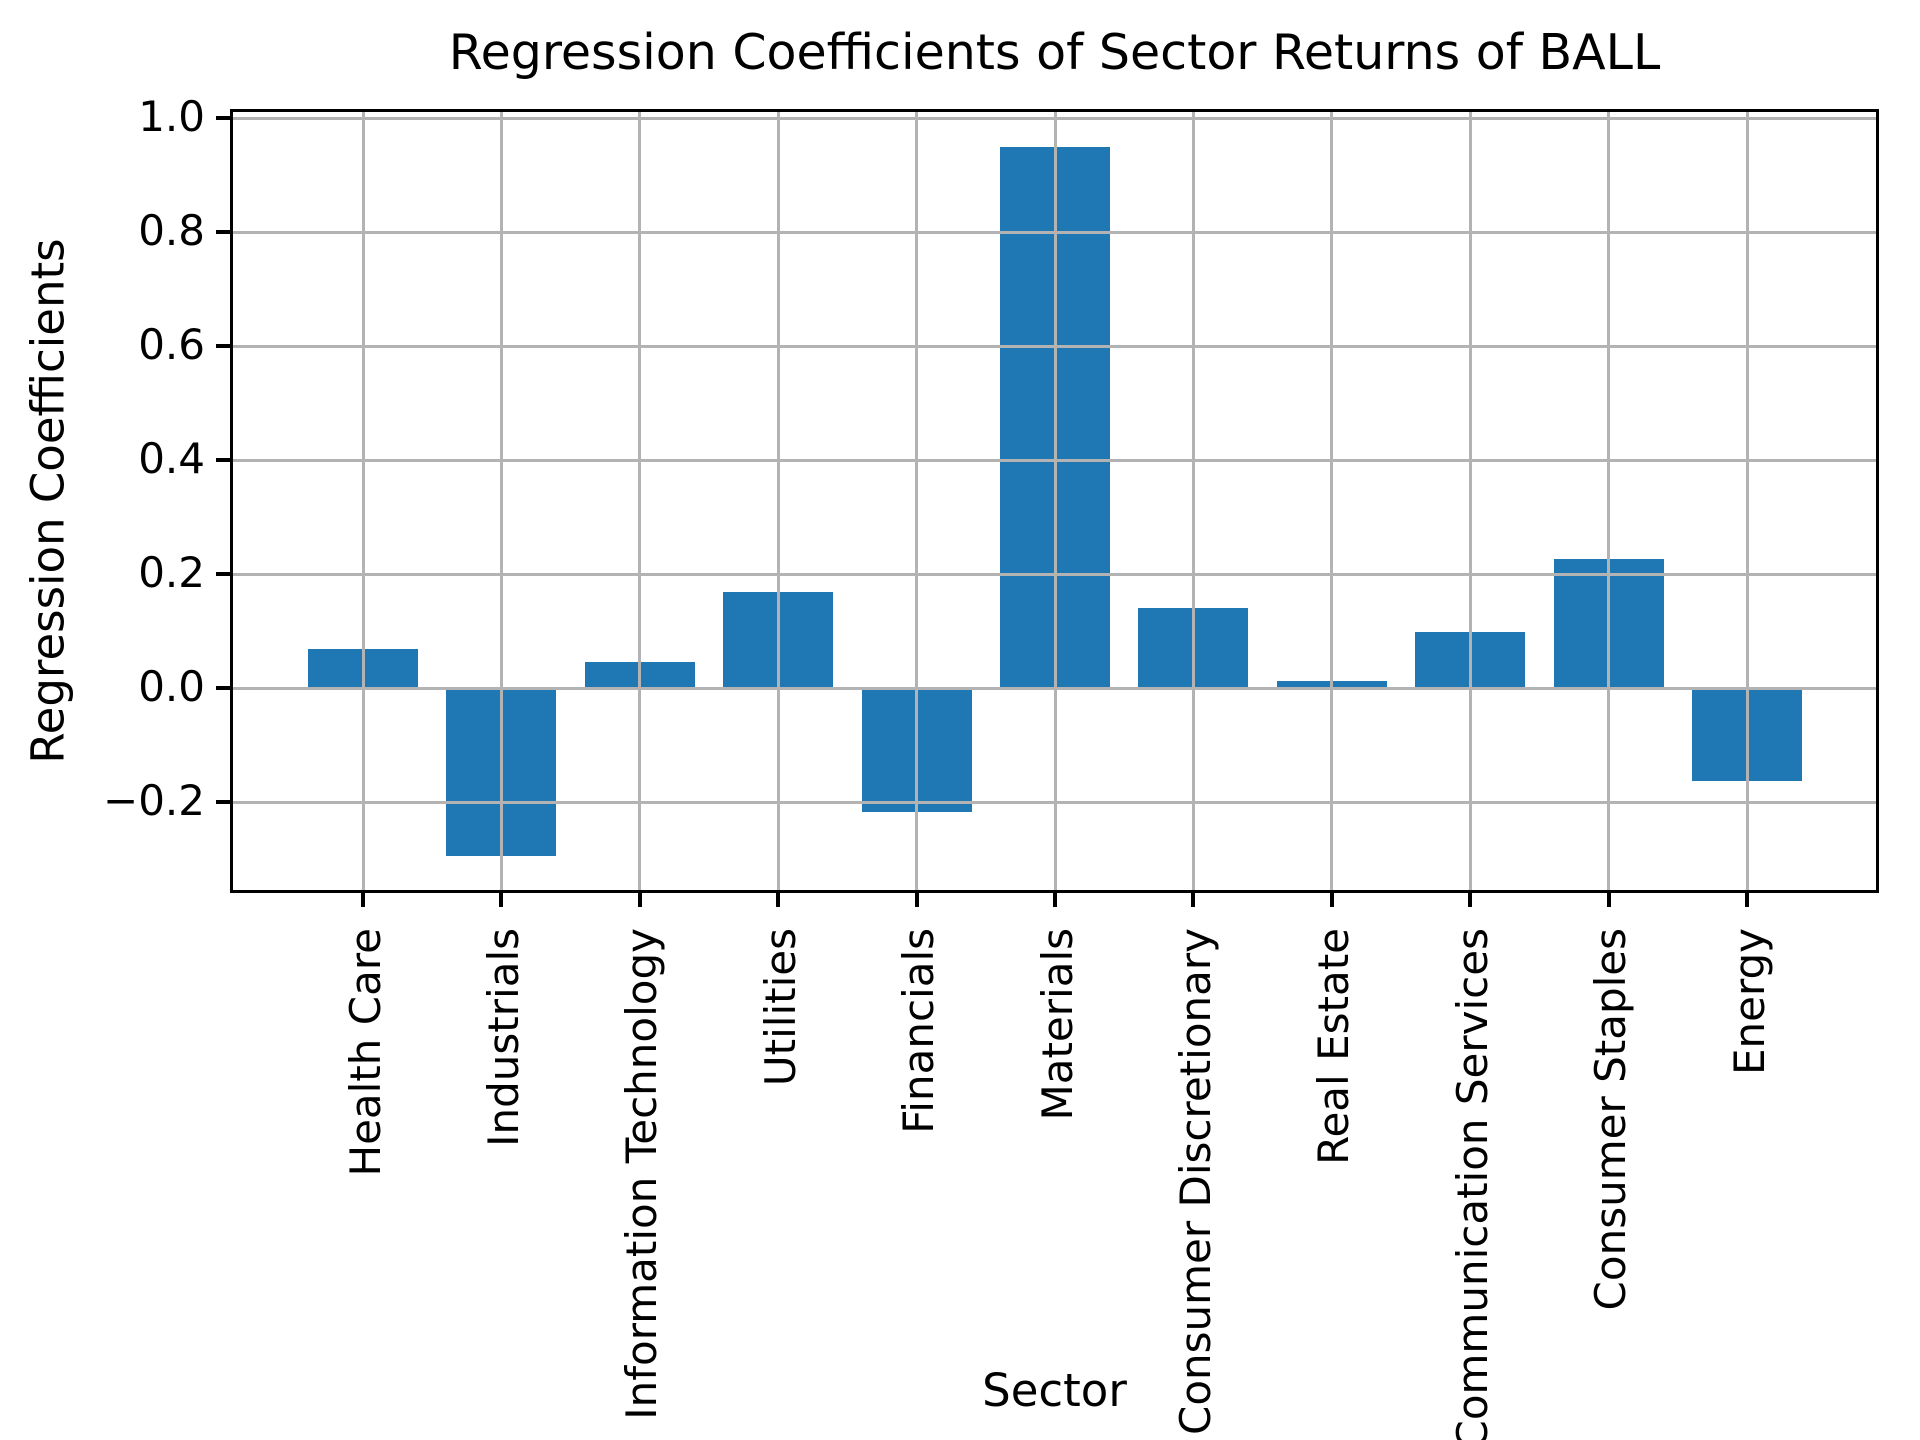 The height and width of the screenshot is (1440, 1920). I want to click on y-tick-label: −0.2, so click(154, 801).